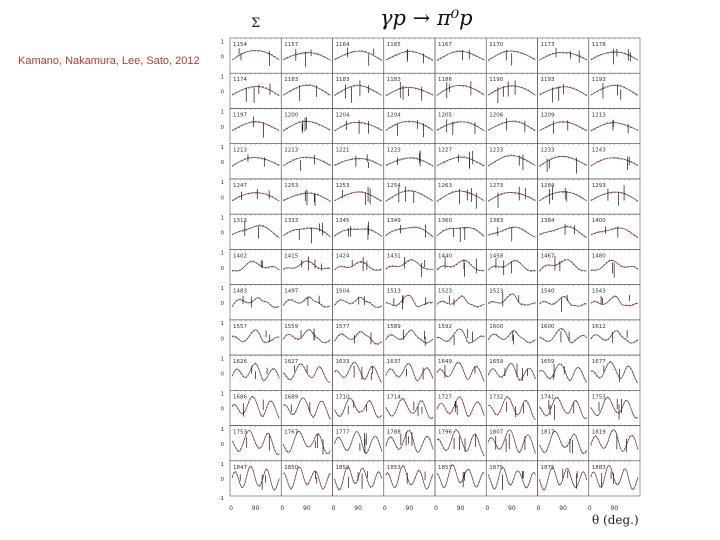 The image size is (720, 540). Describe the element at coordinates (240, 221) in the screenshot. I see `panel-energy-label: 1313` at that location.